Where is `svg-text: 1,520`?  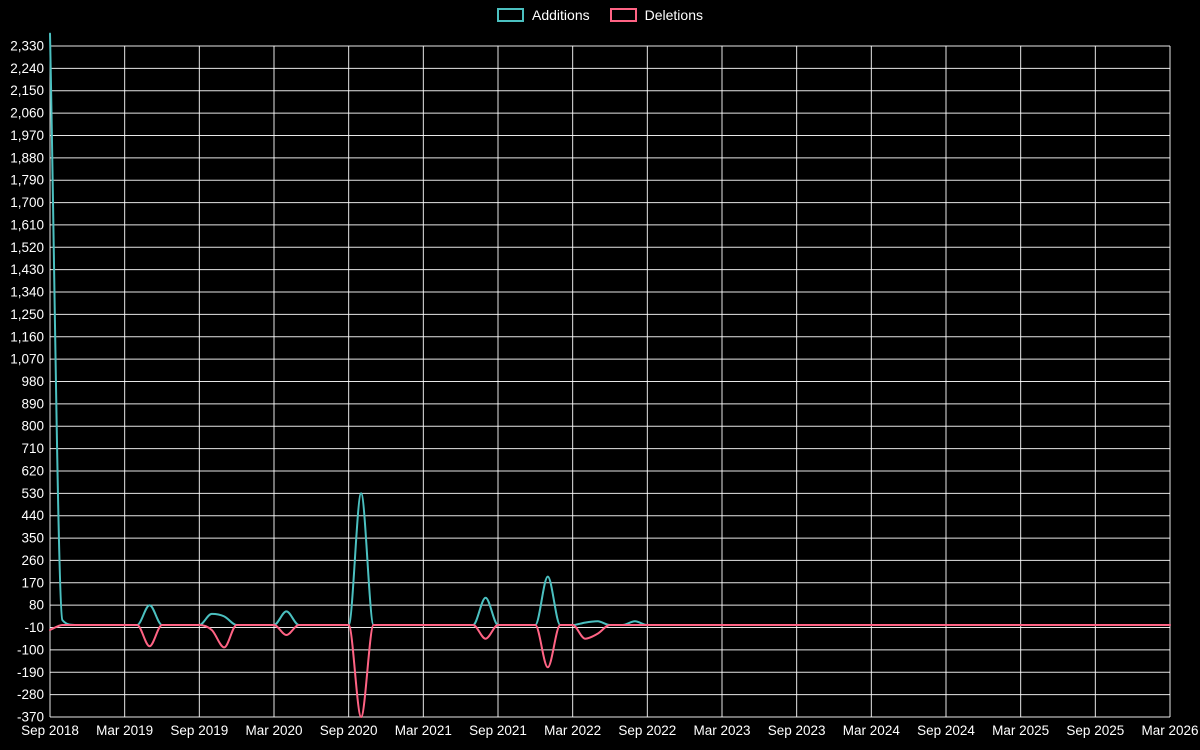
svg-text: 1,520 is located at coordinates (27, 247).